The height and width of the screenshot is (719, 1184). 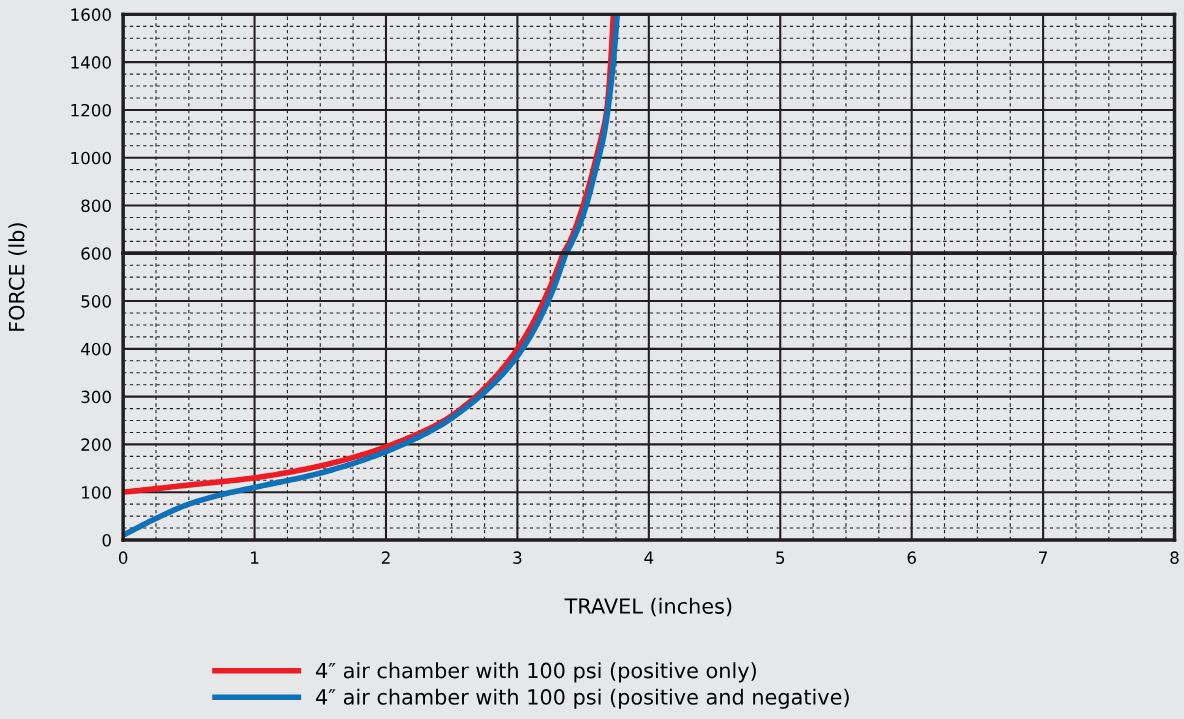 I want to click on x-tick-label: 6, so click(x=911, y=557).